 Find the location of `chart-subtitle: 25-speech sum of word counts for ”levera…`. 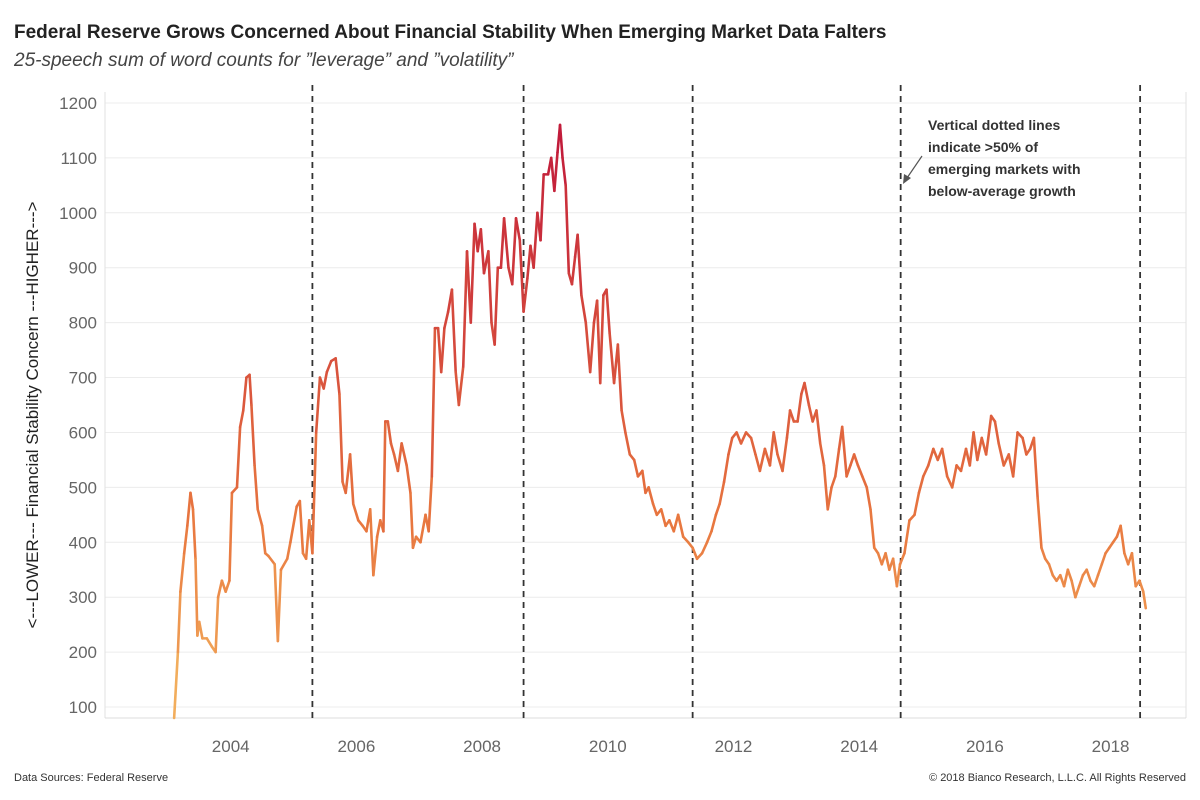

chart-subtitle: 25-speech sum of word counts for ”levera… is located at coordinates (264, 60).